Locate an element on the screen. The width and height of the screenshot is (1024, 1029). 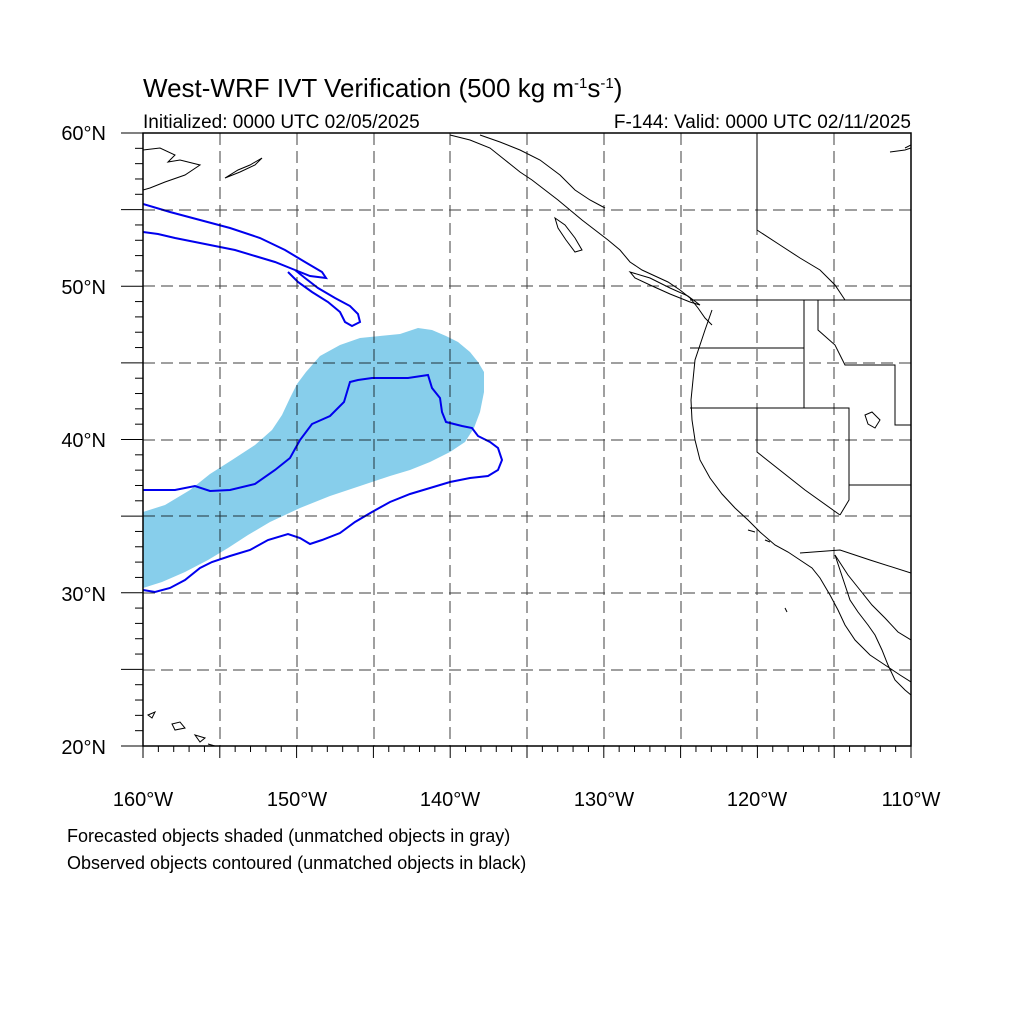
lon-label: 110°W is located at coordinates (911, 800).